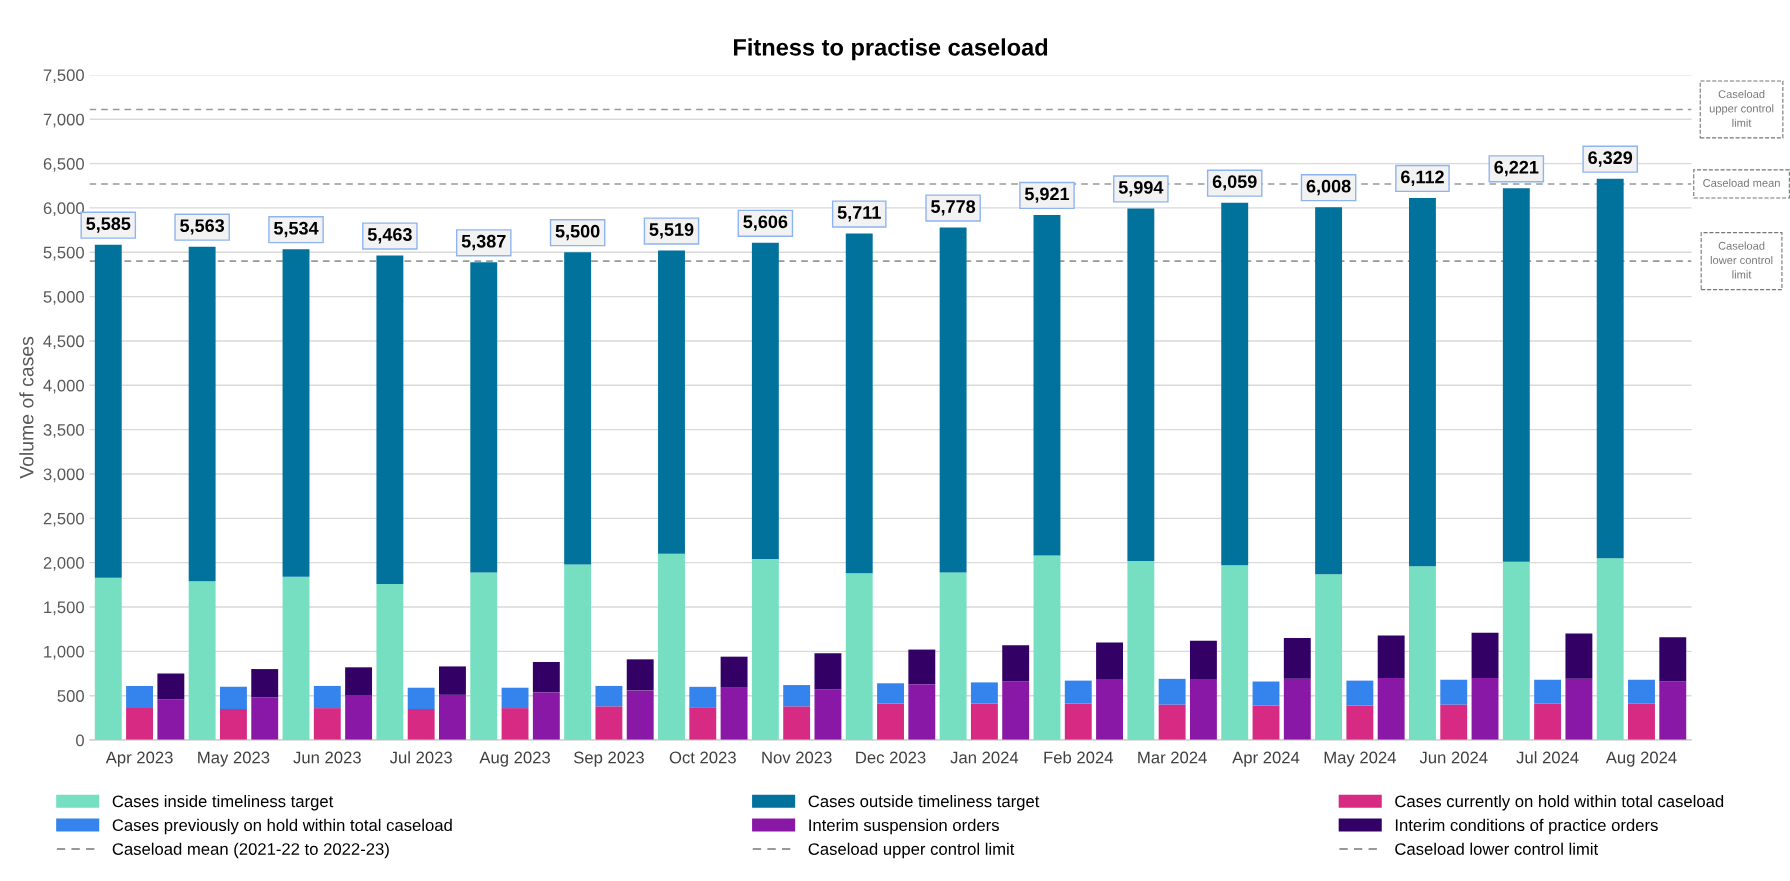  What do you see at coordinates (64, 608) in the screenshot?
I see `y-tick-label: 1,500` at bounding box center [64, 608].